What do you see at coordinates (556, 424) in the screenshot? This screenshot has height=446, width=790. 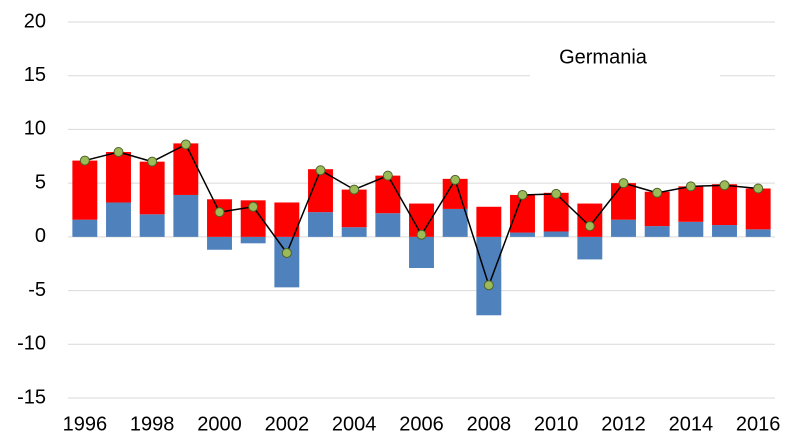 I see `x-tick-label: 2010` at bounding box center [556, 424].